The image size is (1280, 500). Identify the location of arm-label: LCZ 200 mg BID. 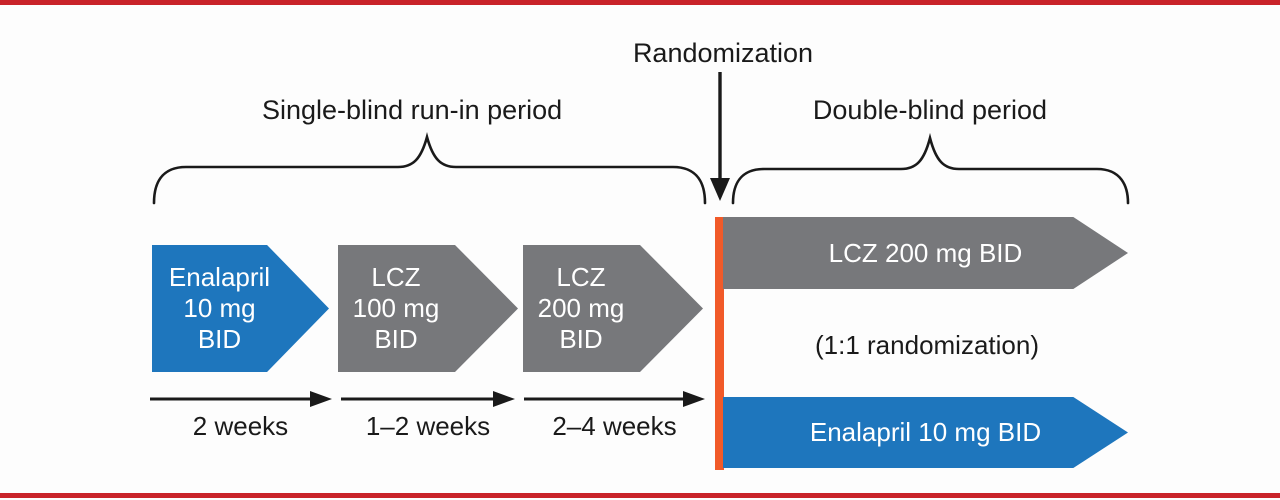
(925, 252).